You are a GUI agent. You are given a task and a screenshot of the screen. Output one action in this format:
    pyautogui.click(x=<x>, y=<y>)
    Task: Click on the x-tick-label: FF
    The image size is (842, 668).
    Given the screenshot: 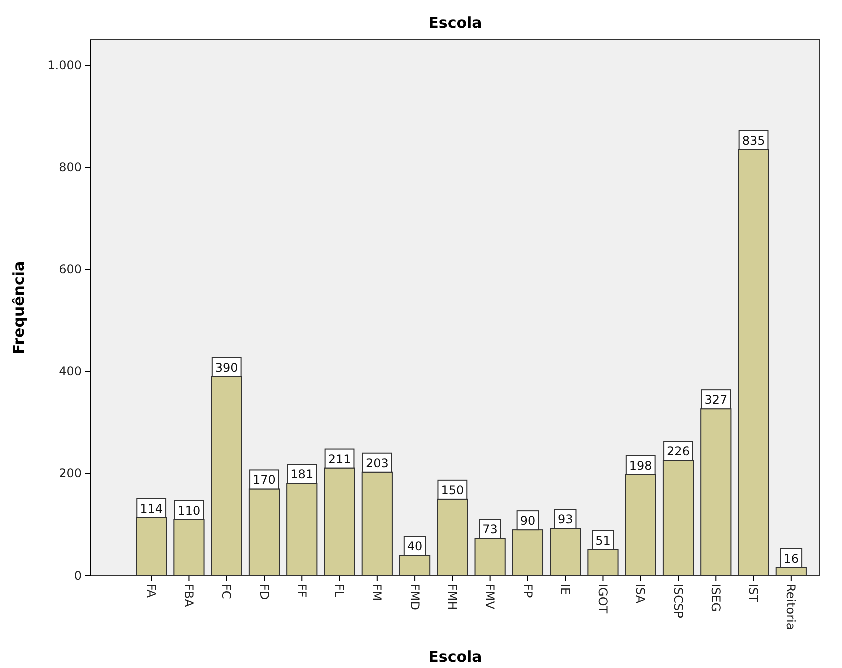 What is the action you would take?
    pyautogui.click(x=301, y=591)
    